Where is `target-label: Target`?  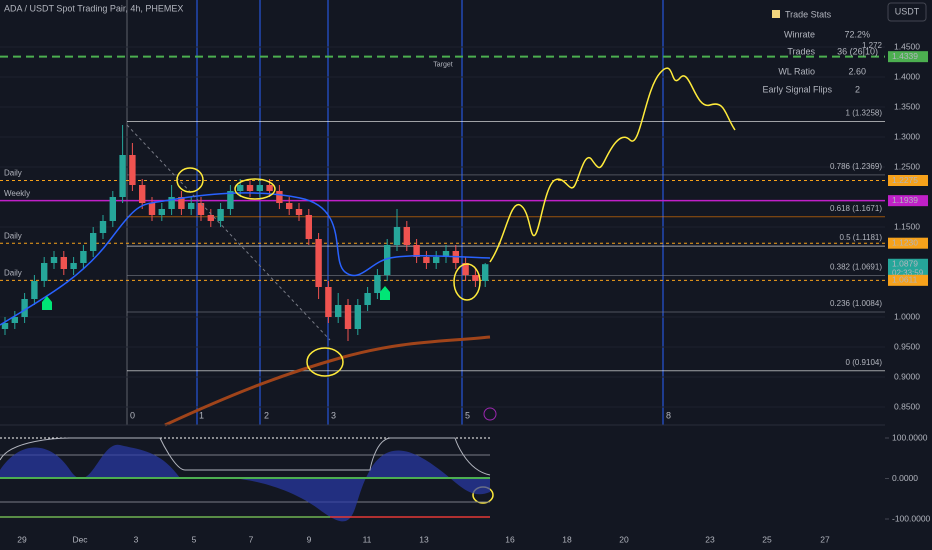 target-label: Target is located at coordinates (443, 65).